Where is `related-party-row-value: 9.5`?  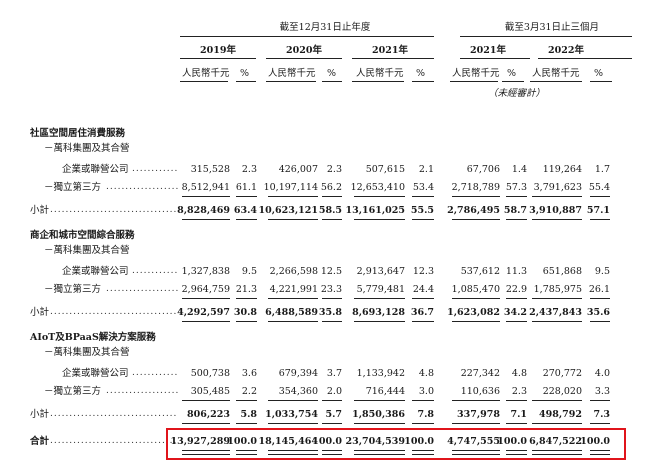 related-party-row-value: 9.5 is located at coordinates (602, 271).